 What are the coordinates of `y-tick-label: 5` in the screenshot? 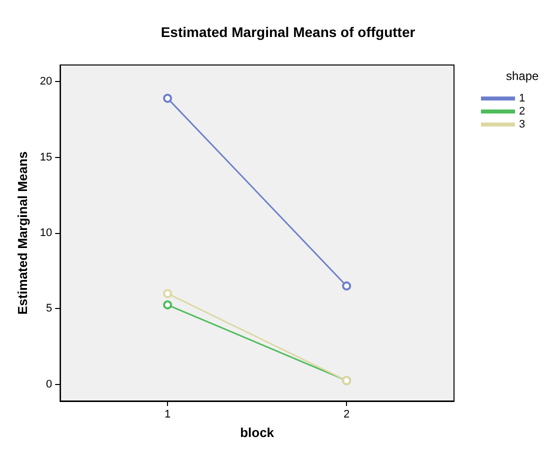 It's located at (49, 308).